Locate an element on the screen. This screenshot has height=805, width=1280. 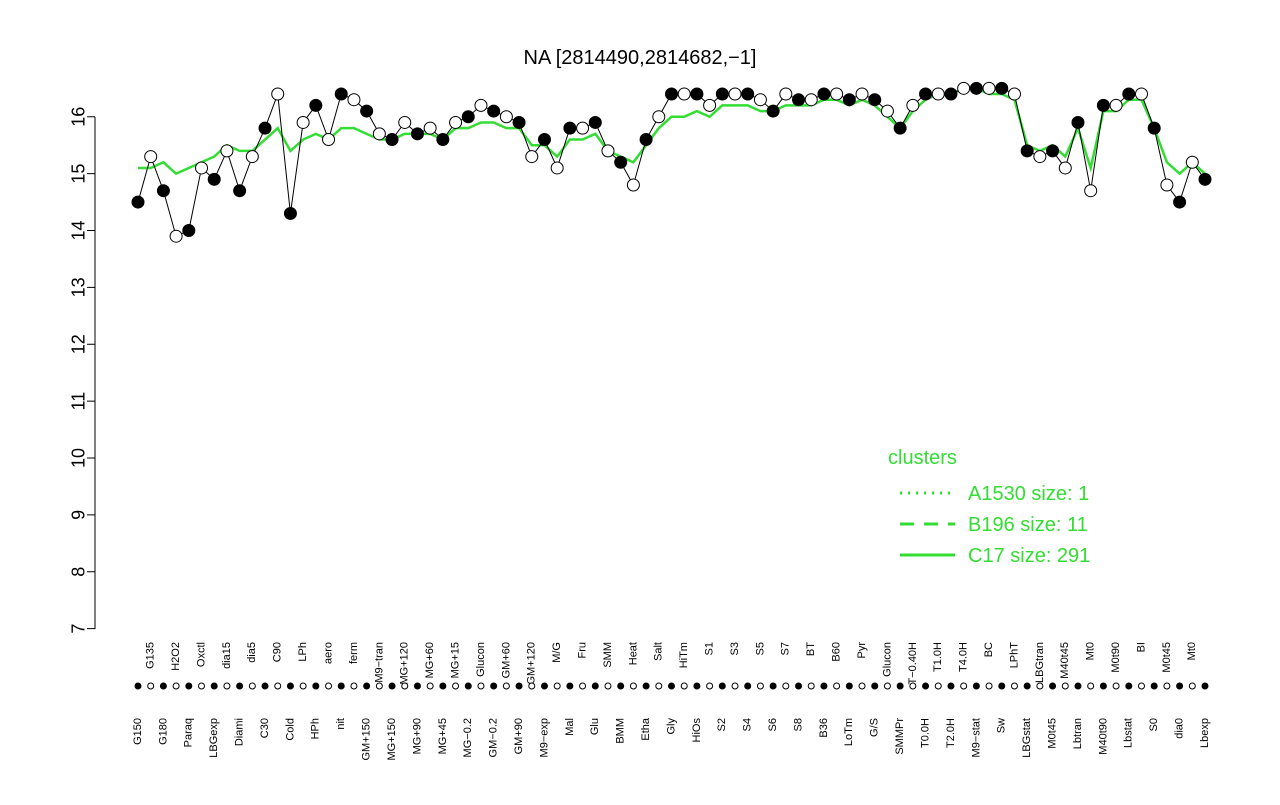
x-tick-label: Mal is located at coordinates (570, 727).